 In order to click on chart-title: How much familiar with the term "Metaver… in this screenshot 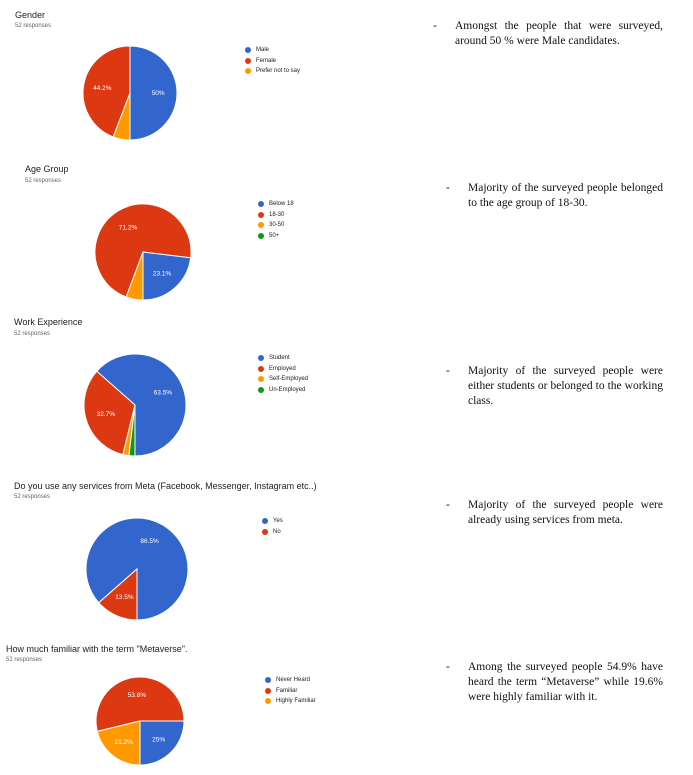, I will do `click(97, 649)`.